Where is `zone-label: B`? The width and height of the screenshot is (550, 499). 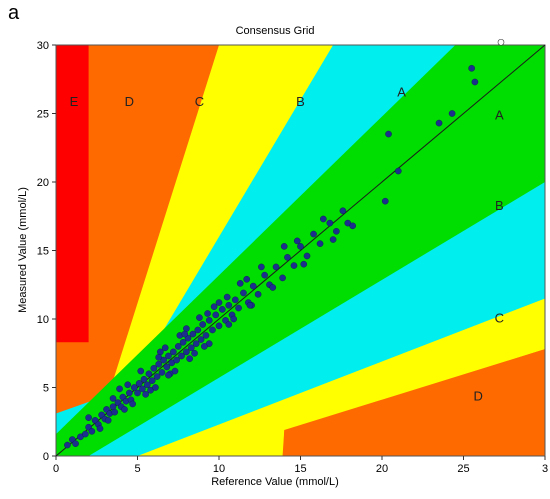 zone-label: B is located at coordinates (499, 205).